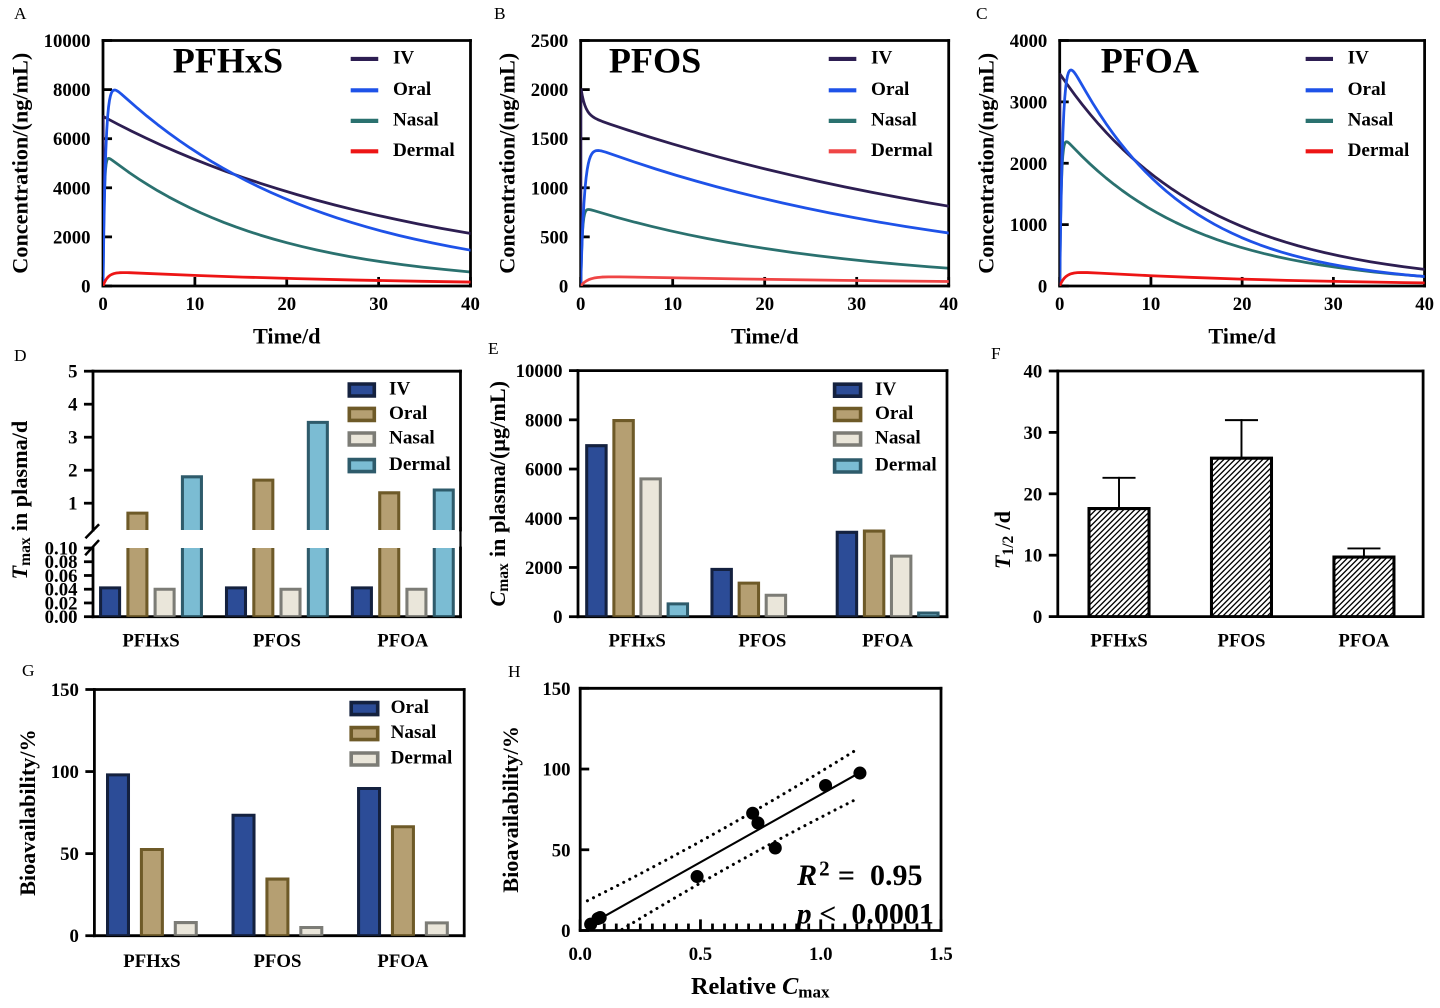  I want to click on svg-text:T 1 / 2: T 1 / 2 / d, so click(1004, 539).